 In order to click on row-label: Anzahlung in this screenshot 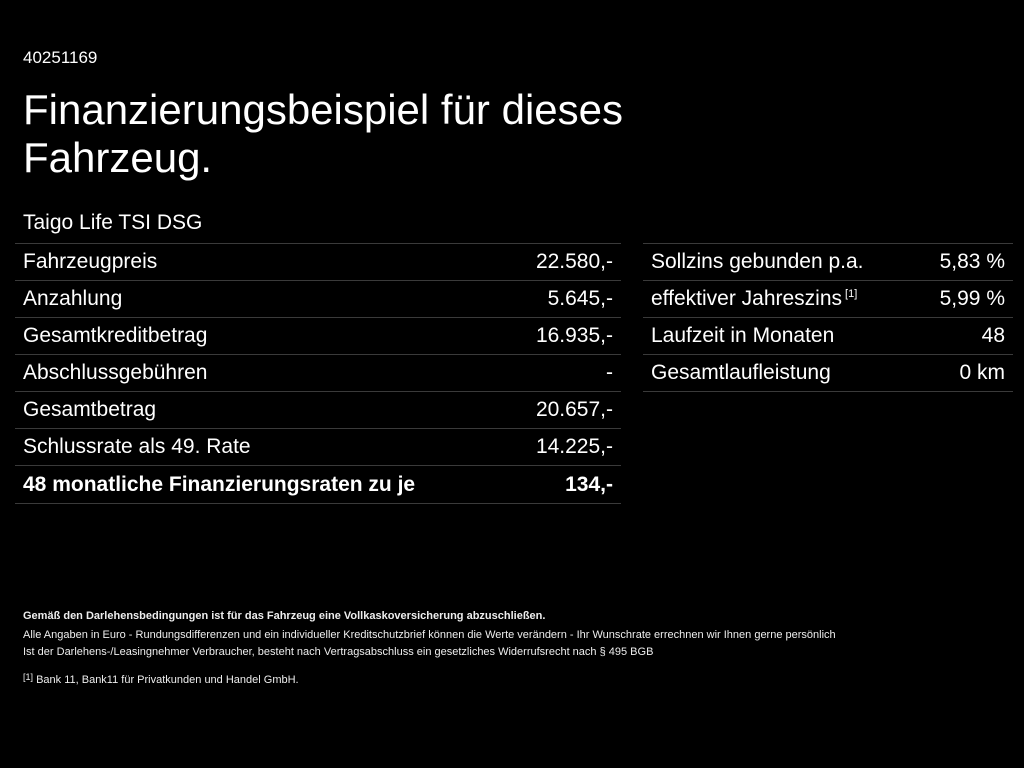, I will do `click(73, 298)`.